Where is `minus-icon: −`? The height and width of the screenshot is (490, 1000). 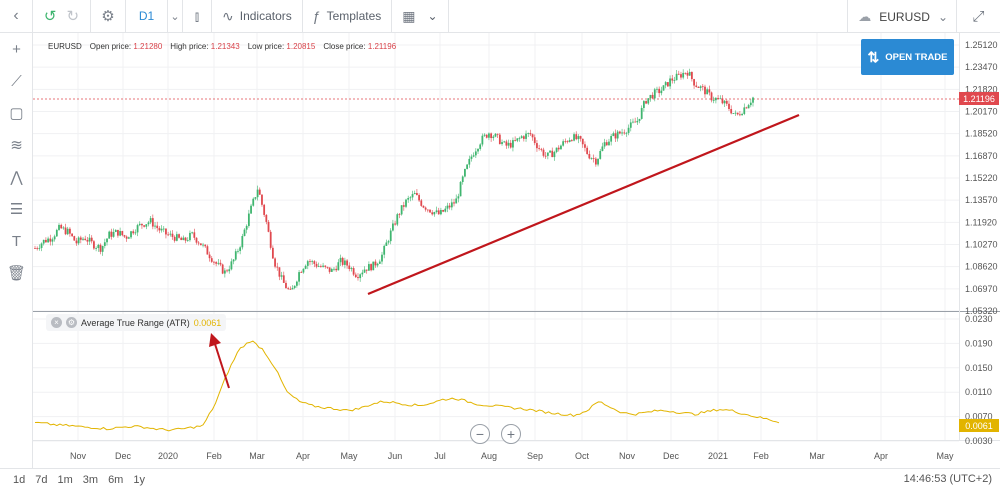 minus-icon: − is located at coordinates (480, 434).